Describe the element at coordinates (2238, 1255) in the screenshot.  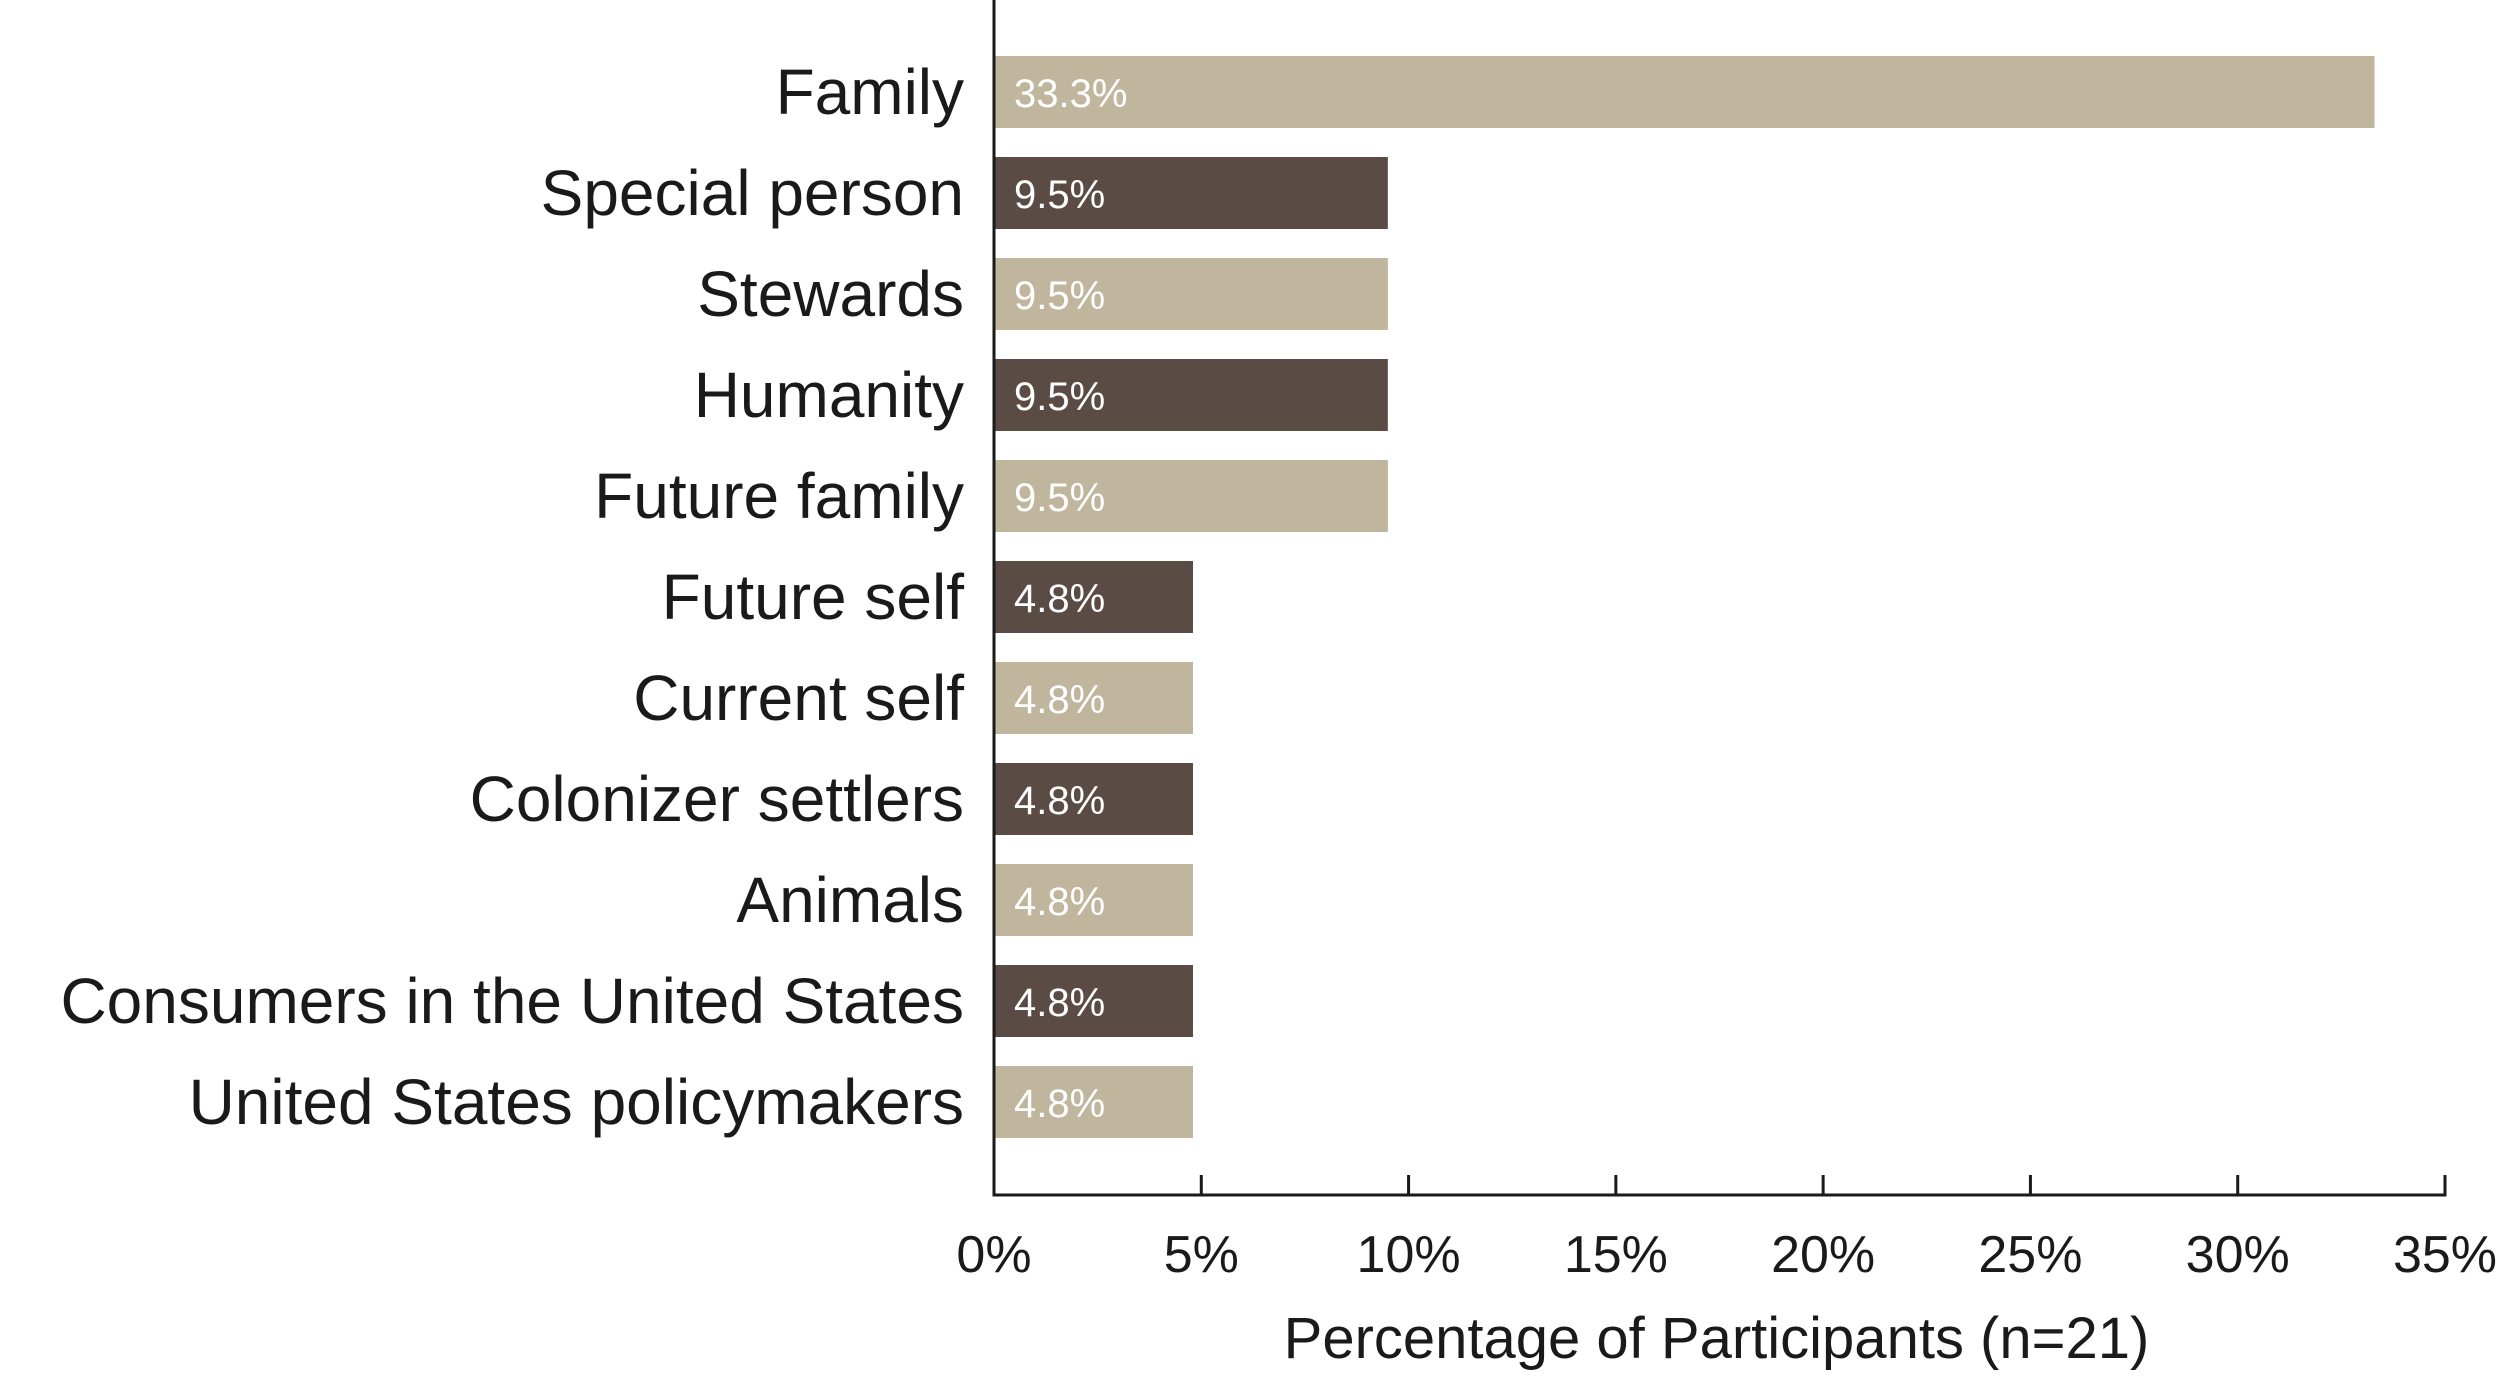
I see `x-tick-label: 30%` at that location.